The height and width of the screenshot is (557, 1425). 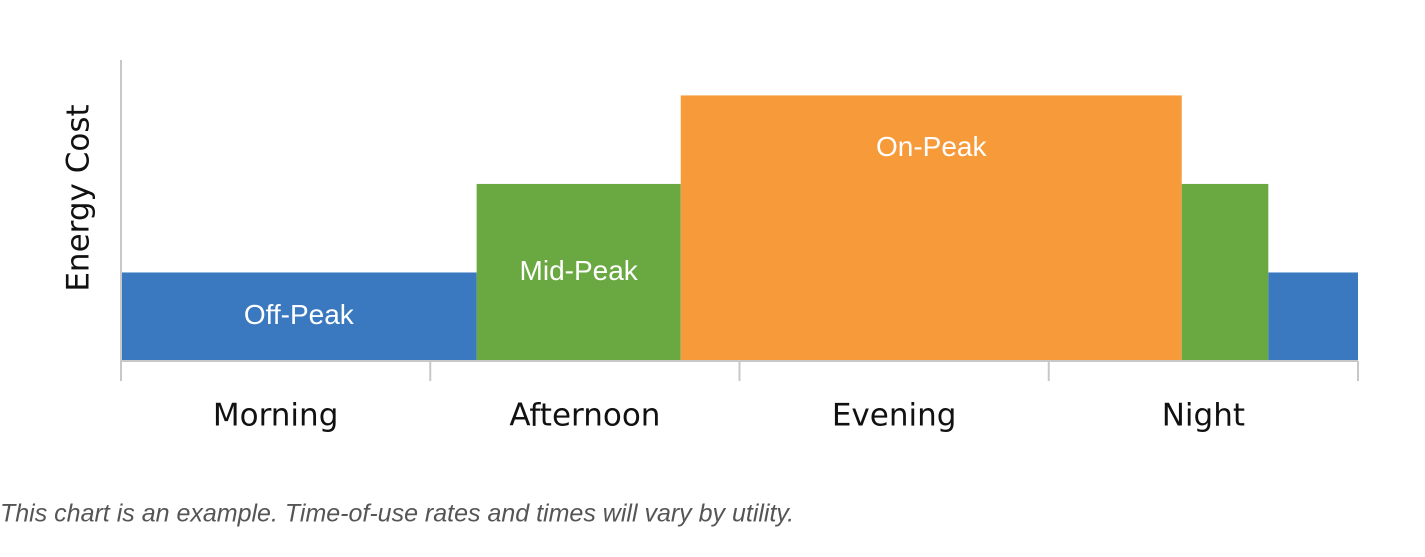 What do you see at coordinates (584, 416) in the screenshot?
I see `x-category-label: Afternoon` at bounding box center [584, 416].